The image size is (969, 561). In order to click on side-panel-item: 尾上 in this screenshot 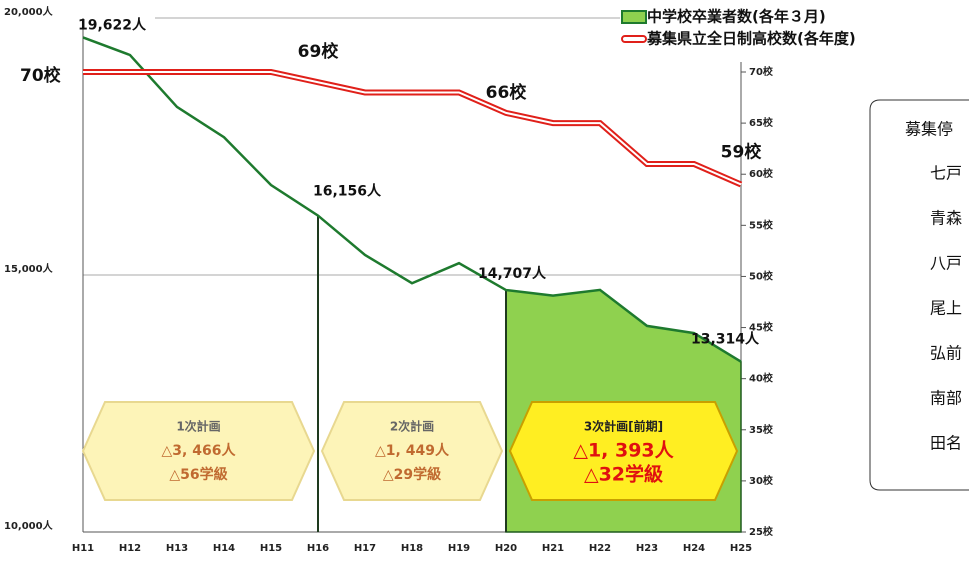, I will do `click(946, 308)`.